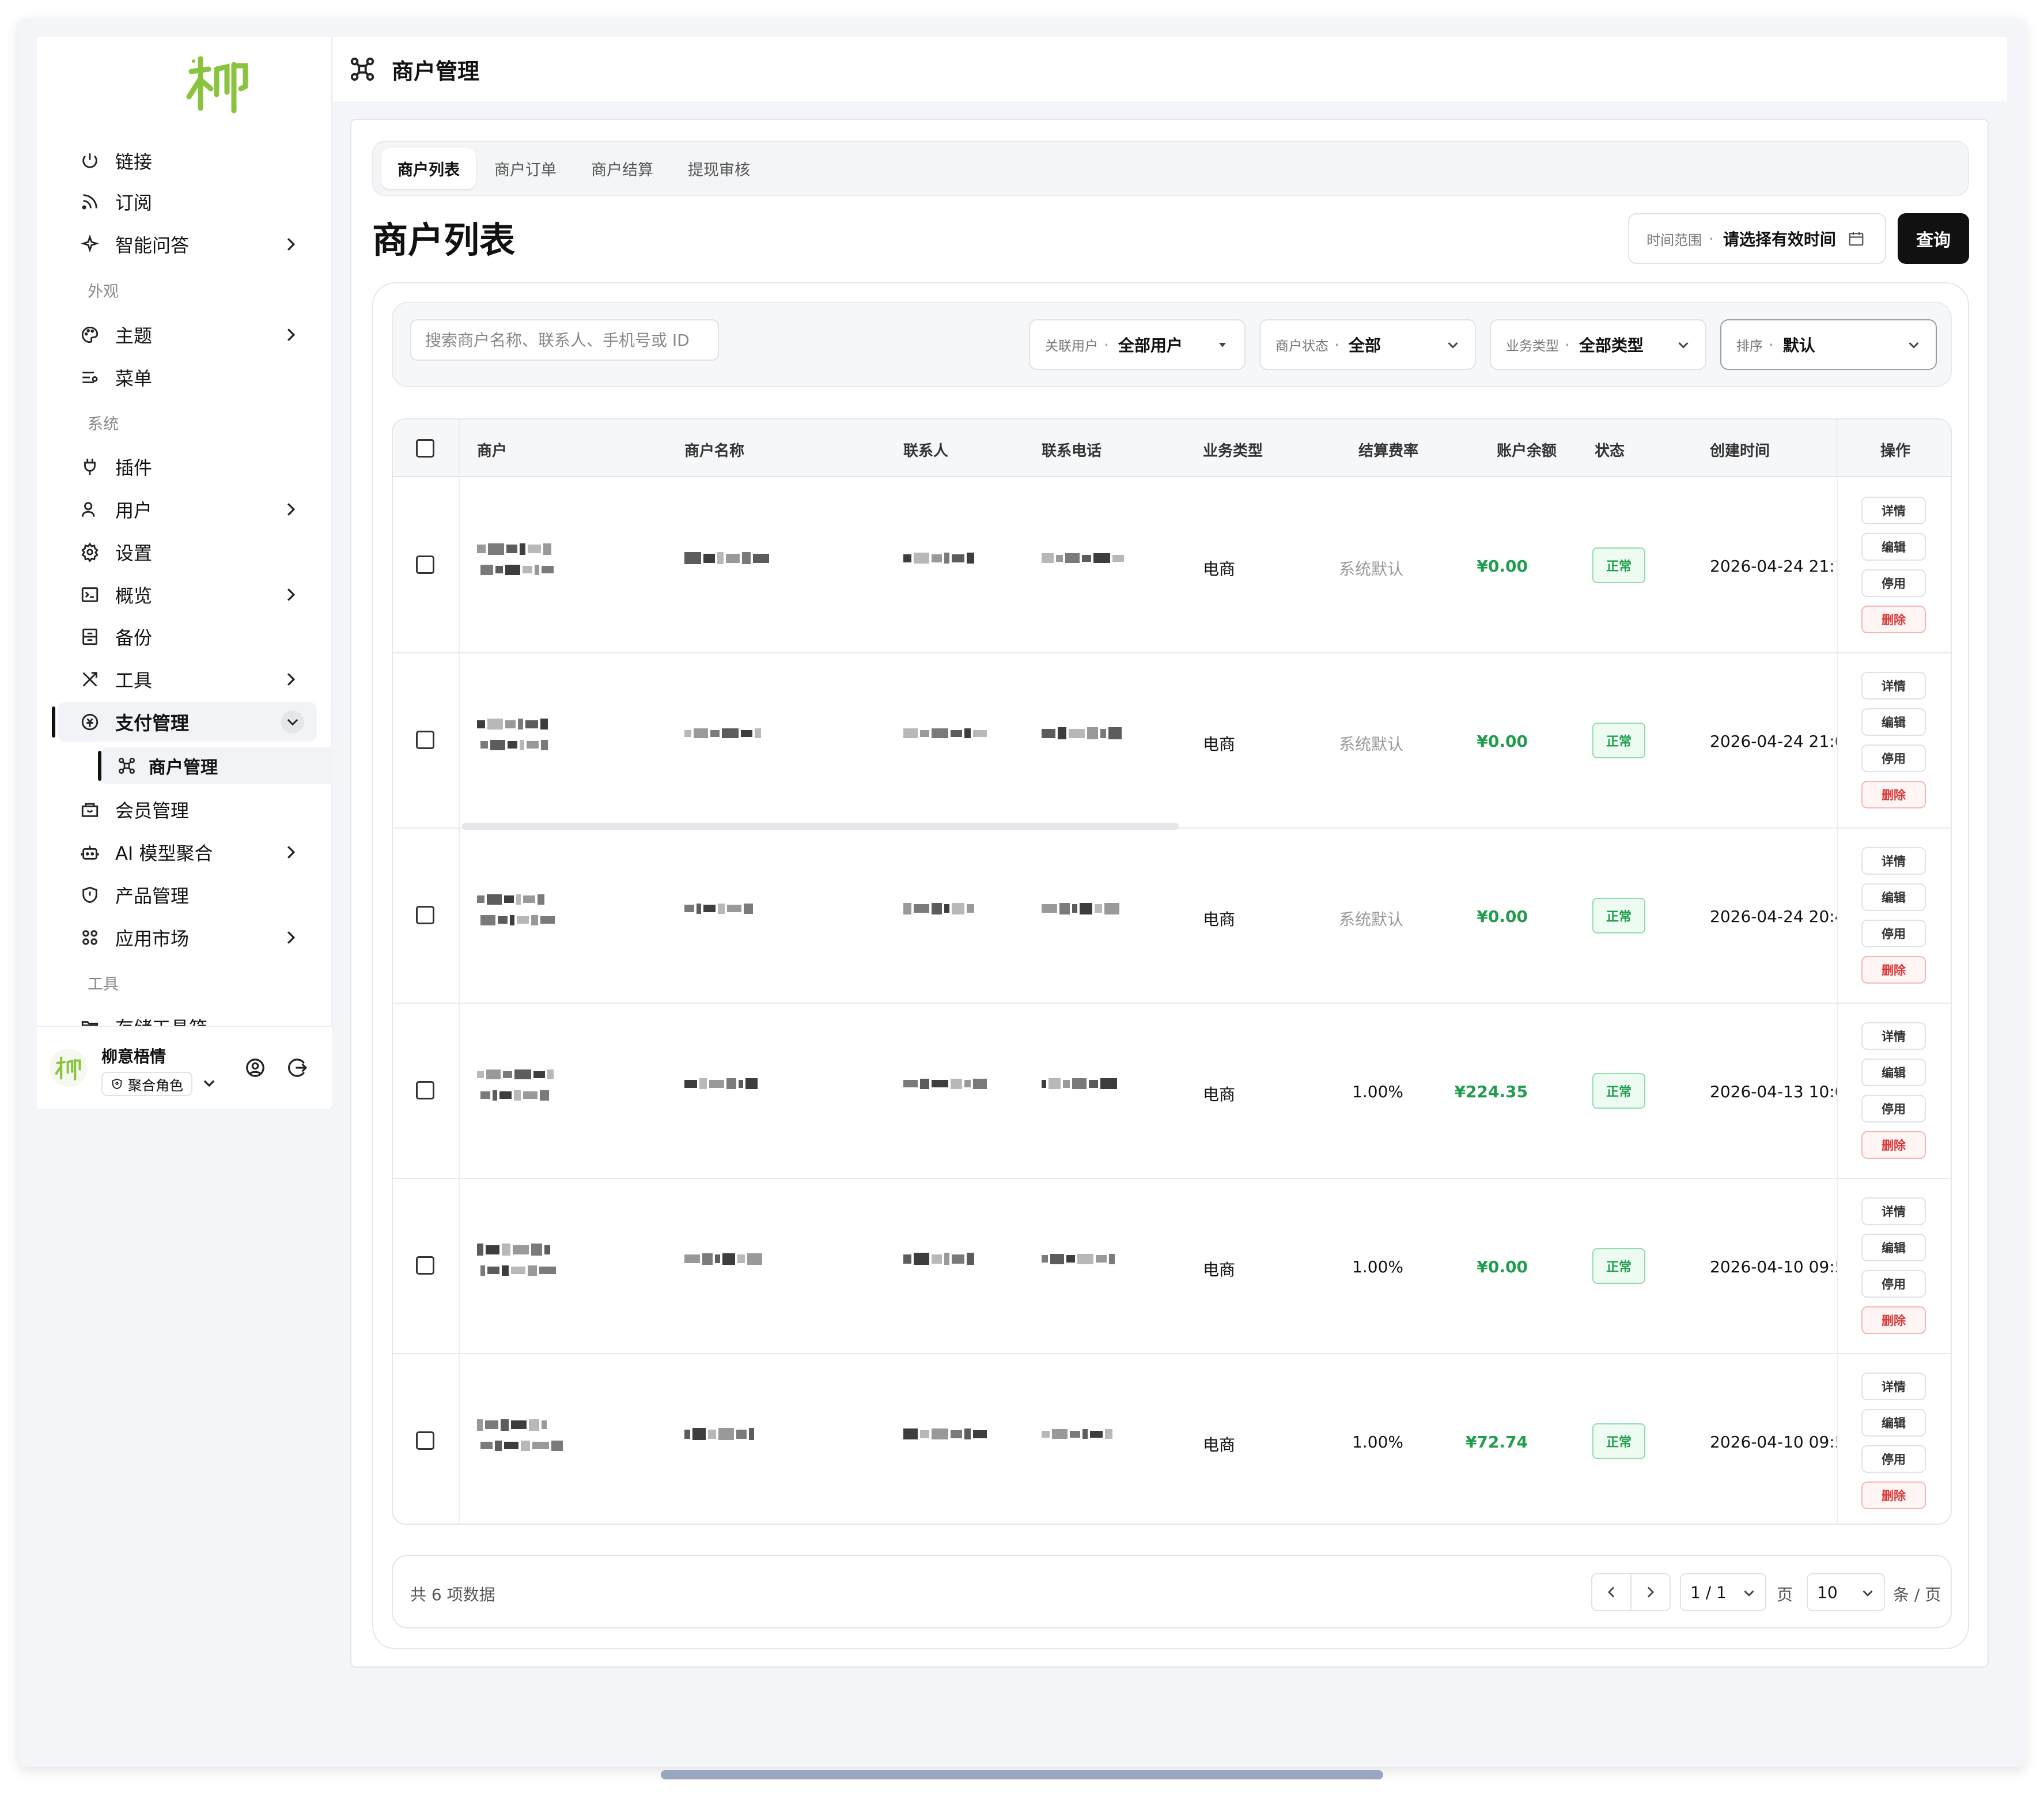  What do you see at coordinates (622, 170) in the screenshot?
I see `tab-merchant-settlement: 商户结算` at bounding box center [622, 170].